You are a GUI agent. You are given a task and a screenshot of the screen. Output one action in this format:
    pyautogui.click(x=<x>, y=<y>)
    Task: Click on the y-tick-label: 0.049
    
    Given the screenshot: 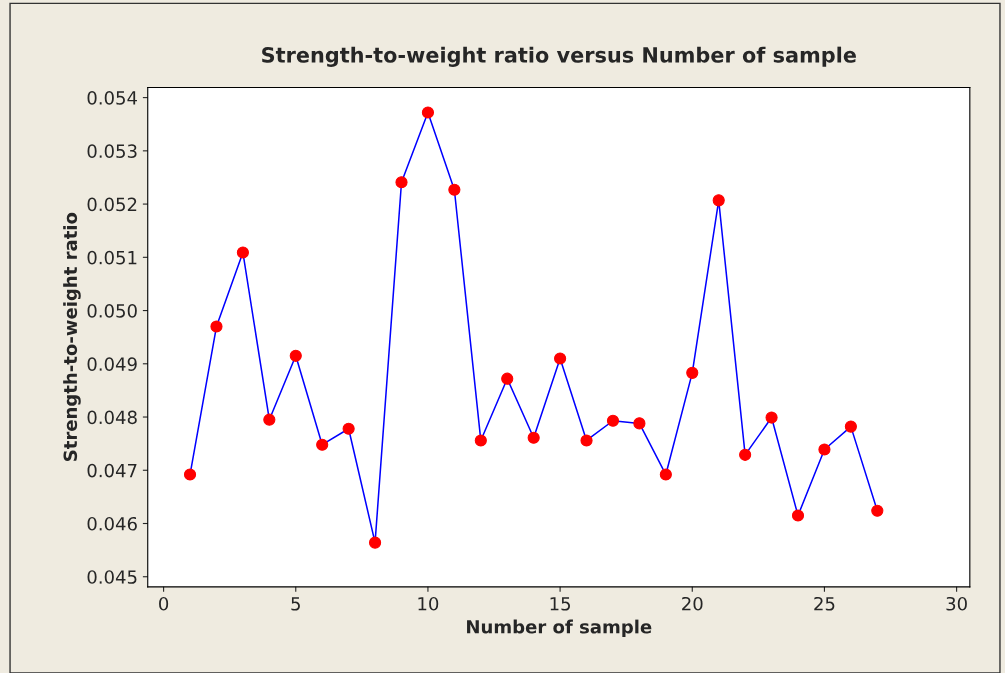 What is the action you would take?
    pyautogui.click(x=112, y=364)
    